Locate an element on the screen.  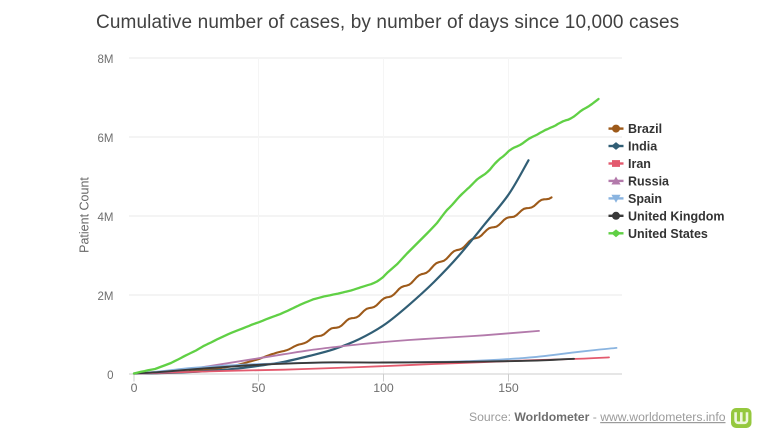
svg-text: 6M is located at coordinates (106, 139).